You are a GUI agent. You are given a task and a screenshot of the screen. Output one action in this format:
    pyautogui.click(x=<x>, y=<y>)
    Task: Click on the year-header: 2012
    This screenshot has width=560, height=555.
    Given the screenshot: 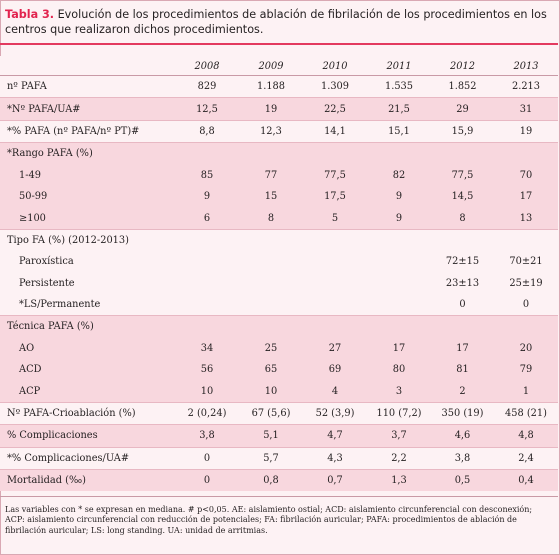 What is the action you would take?
    pyautogui.click(x=462, y=66)
    